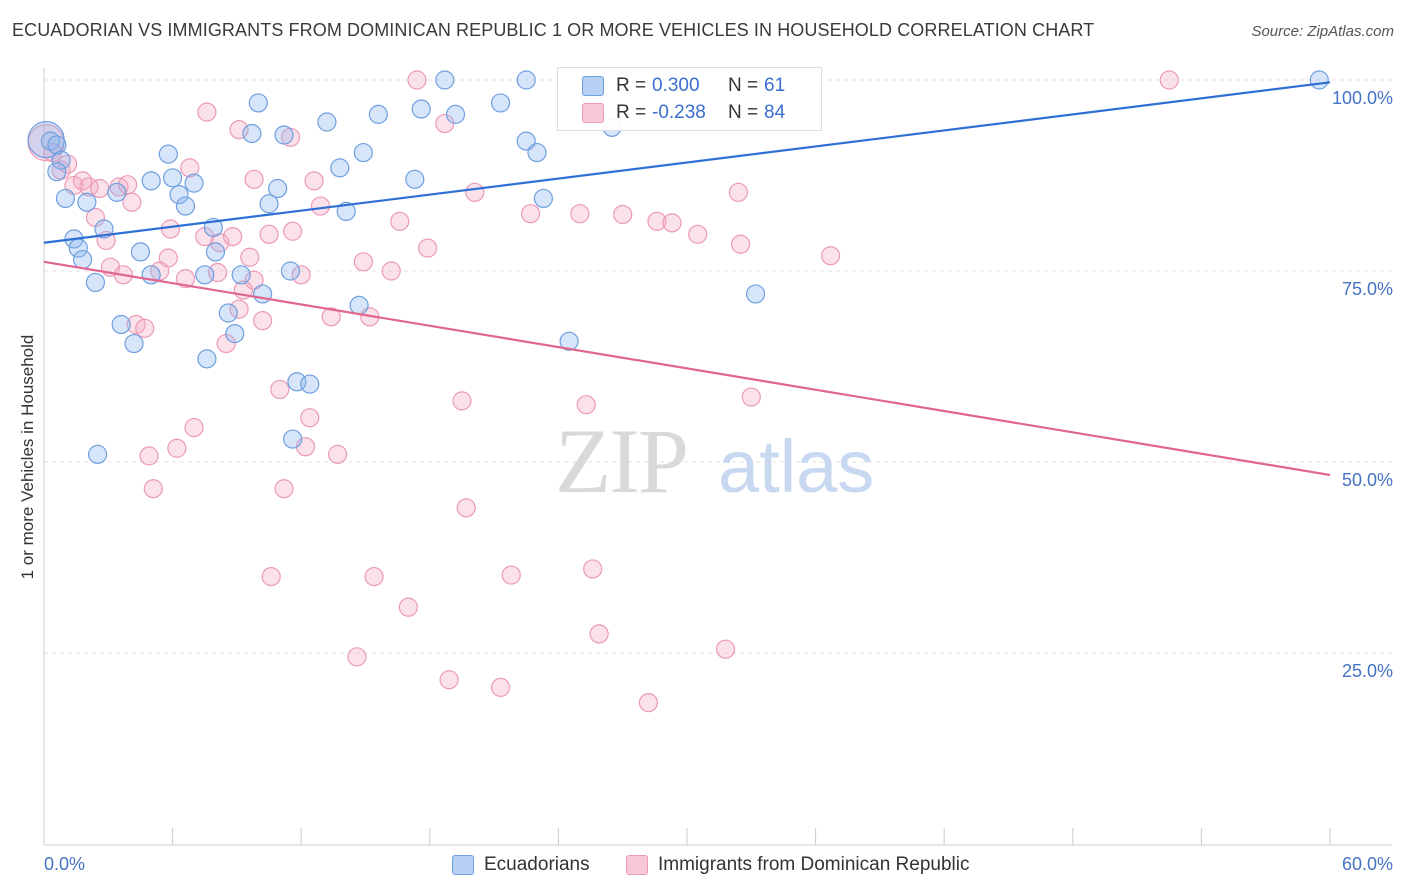 The width and height of the screenshot is (1406, 892). I want to click on bottom-legend-label-dominican: Immigrants from Dominican Republic, so click(814, 864).